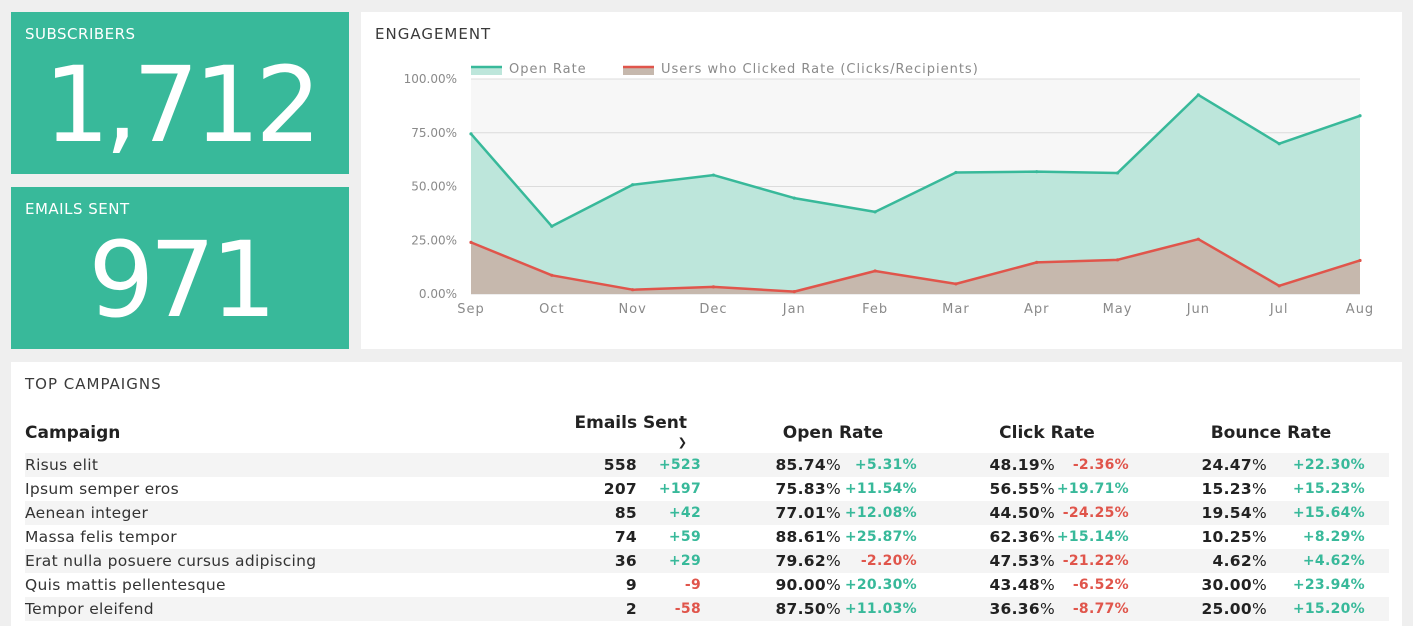 Image resolution: width=1413 pixels, height=626 pixels. I want to click on header-click-rate: Click Rate, so click(1047, 433).